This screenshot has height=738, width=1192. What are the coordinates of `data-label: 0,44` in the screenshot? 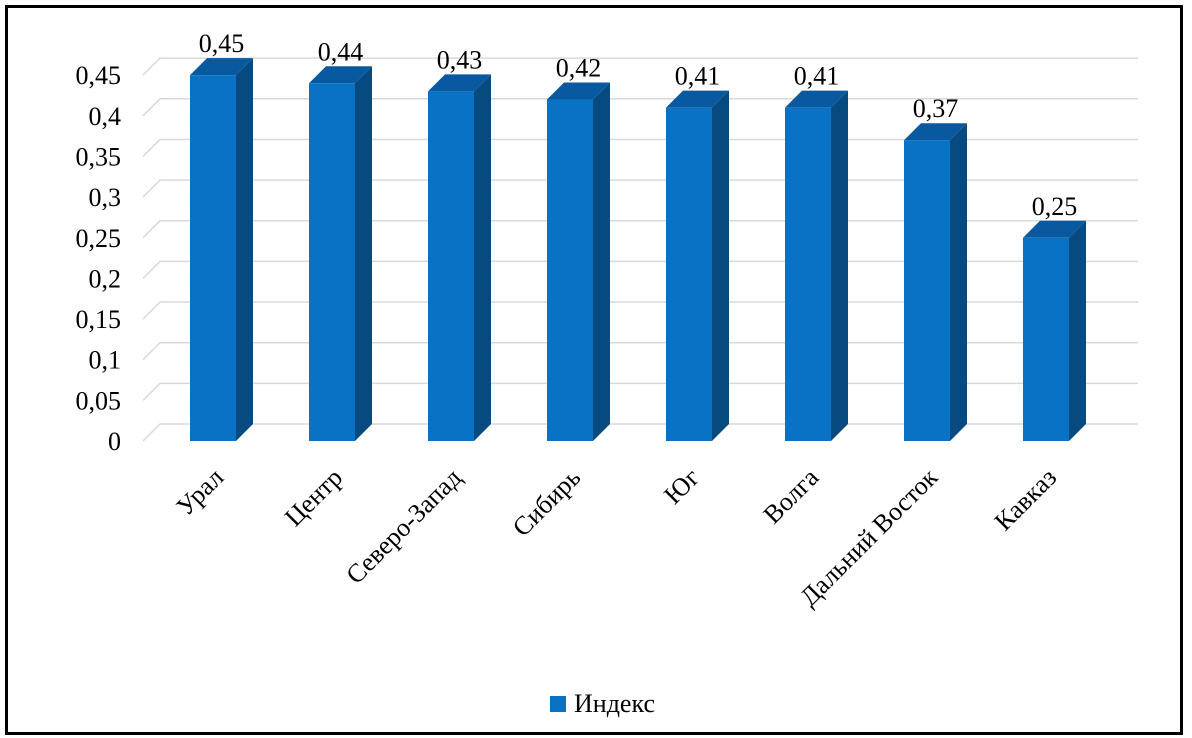 It's located at (341, 51).